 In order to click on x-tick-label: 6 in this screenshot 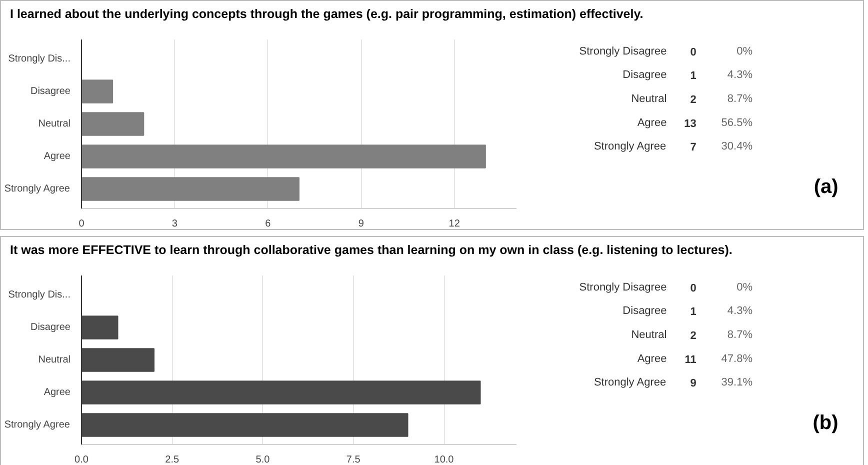, I will do `click(268, 224)`.